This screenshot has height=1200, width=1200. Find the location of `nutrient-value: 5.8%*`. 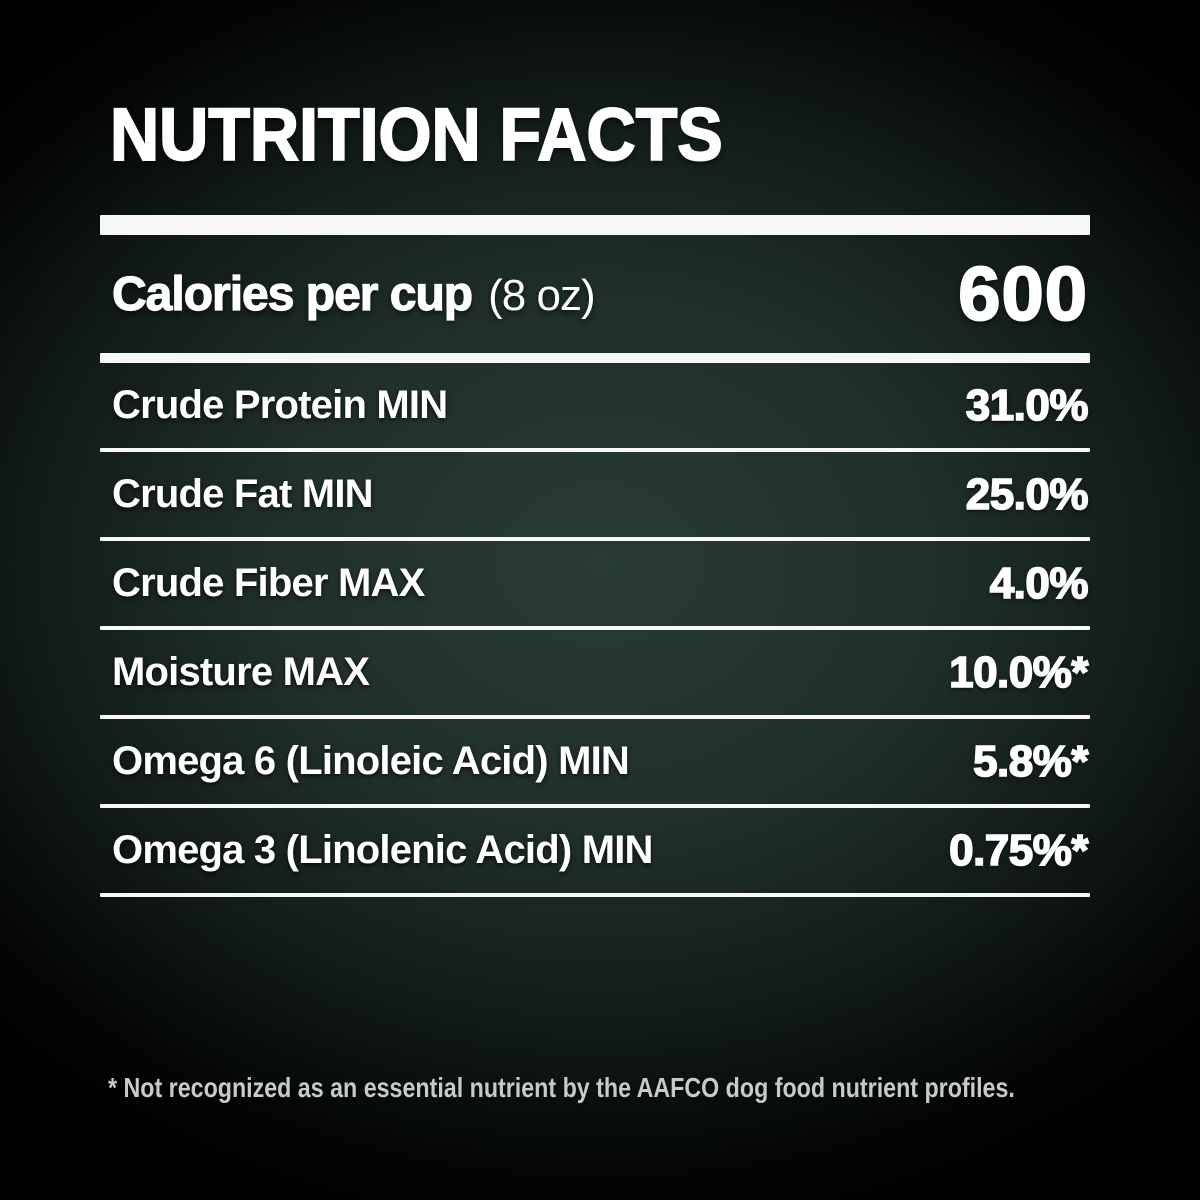

nutrient-value: 5.8%* is located at coordinates (1030, 761).